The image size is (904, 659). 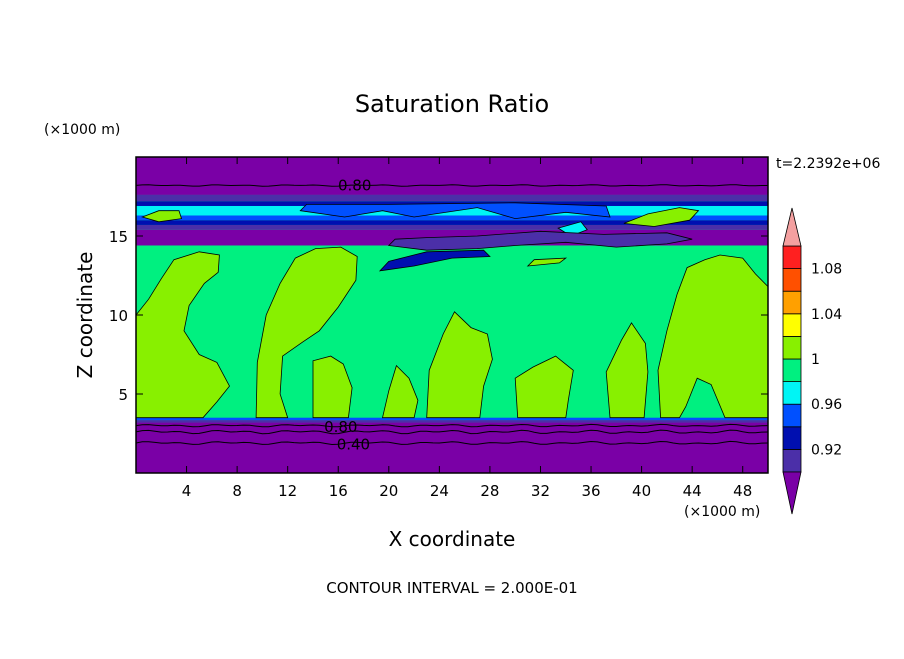 What do you see at coordinates (712, 336) in the screenshot?
I see `green-region-right` at bounding box center [712, 336].